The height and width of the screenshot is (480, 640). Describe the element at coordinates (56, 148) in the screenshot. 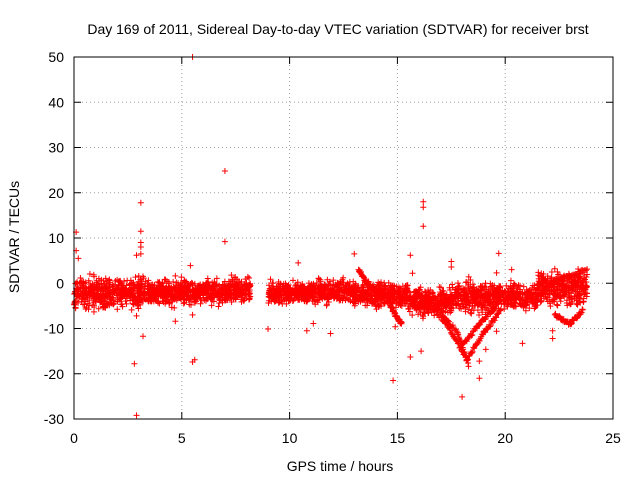

I see `y-tick-label: 30` at that location.